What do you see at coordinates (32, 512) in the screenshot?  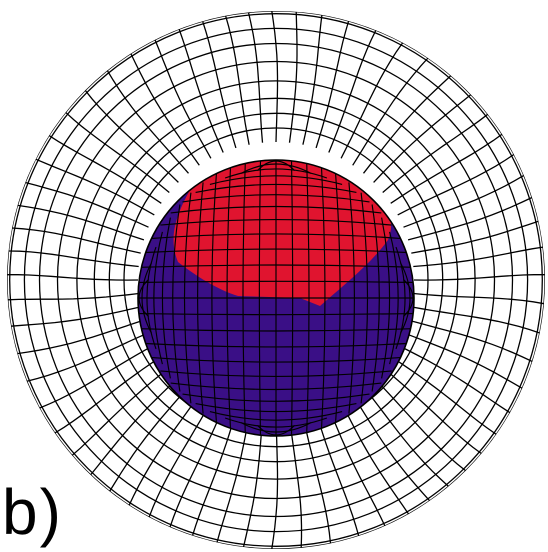 I see `panel-label: b)` at bounding box center [32, 512].